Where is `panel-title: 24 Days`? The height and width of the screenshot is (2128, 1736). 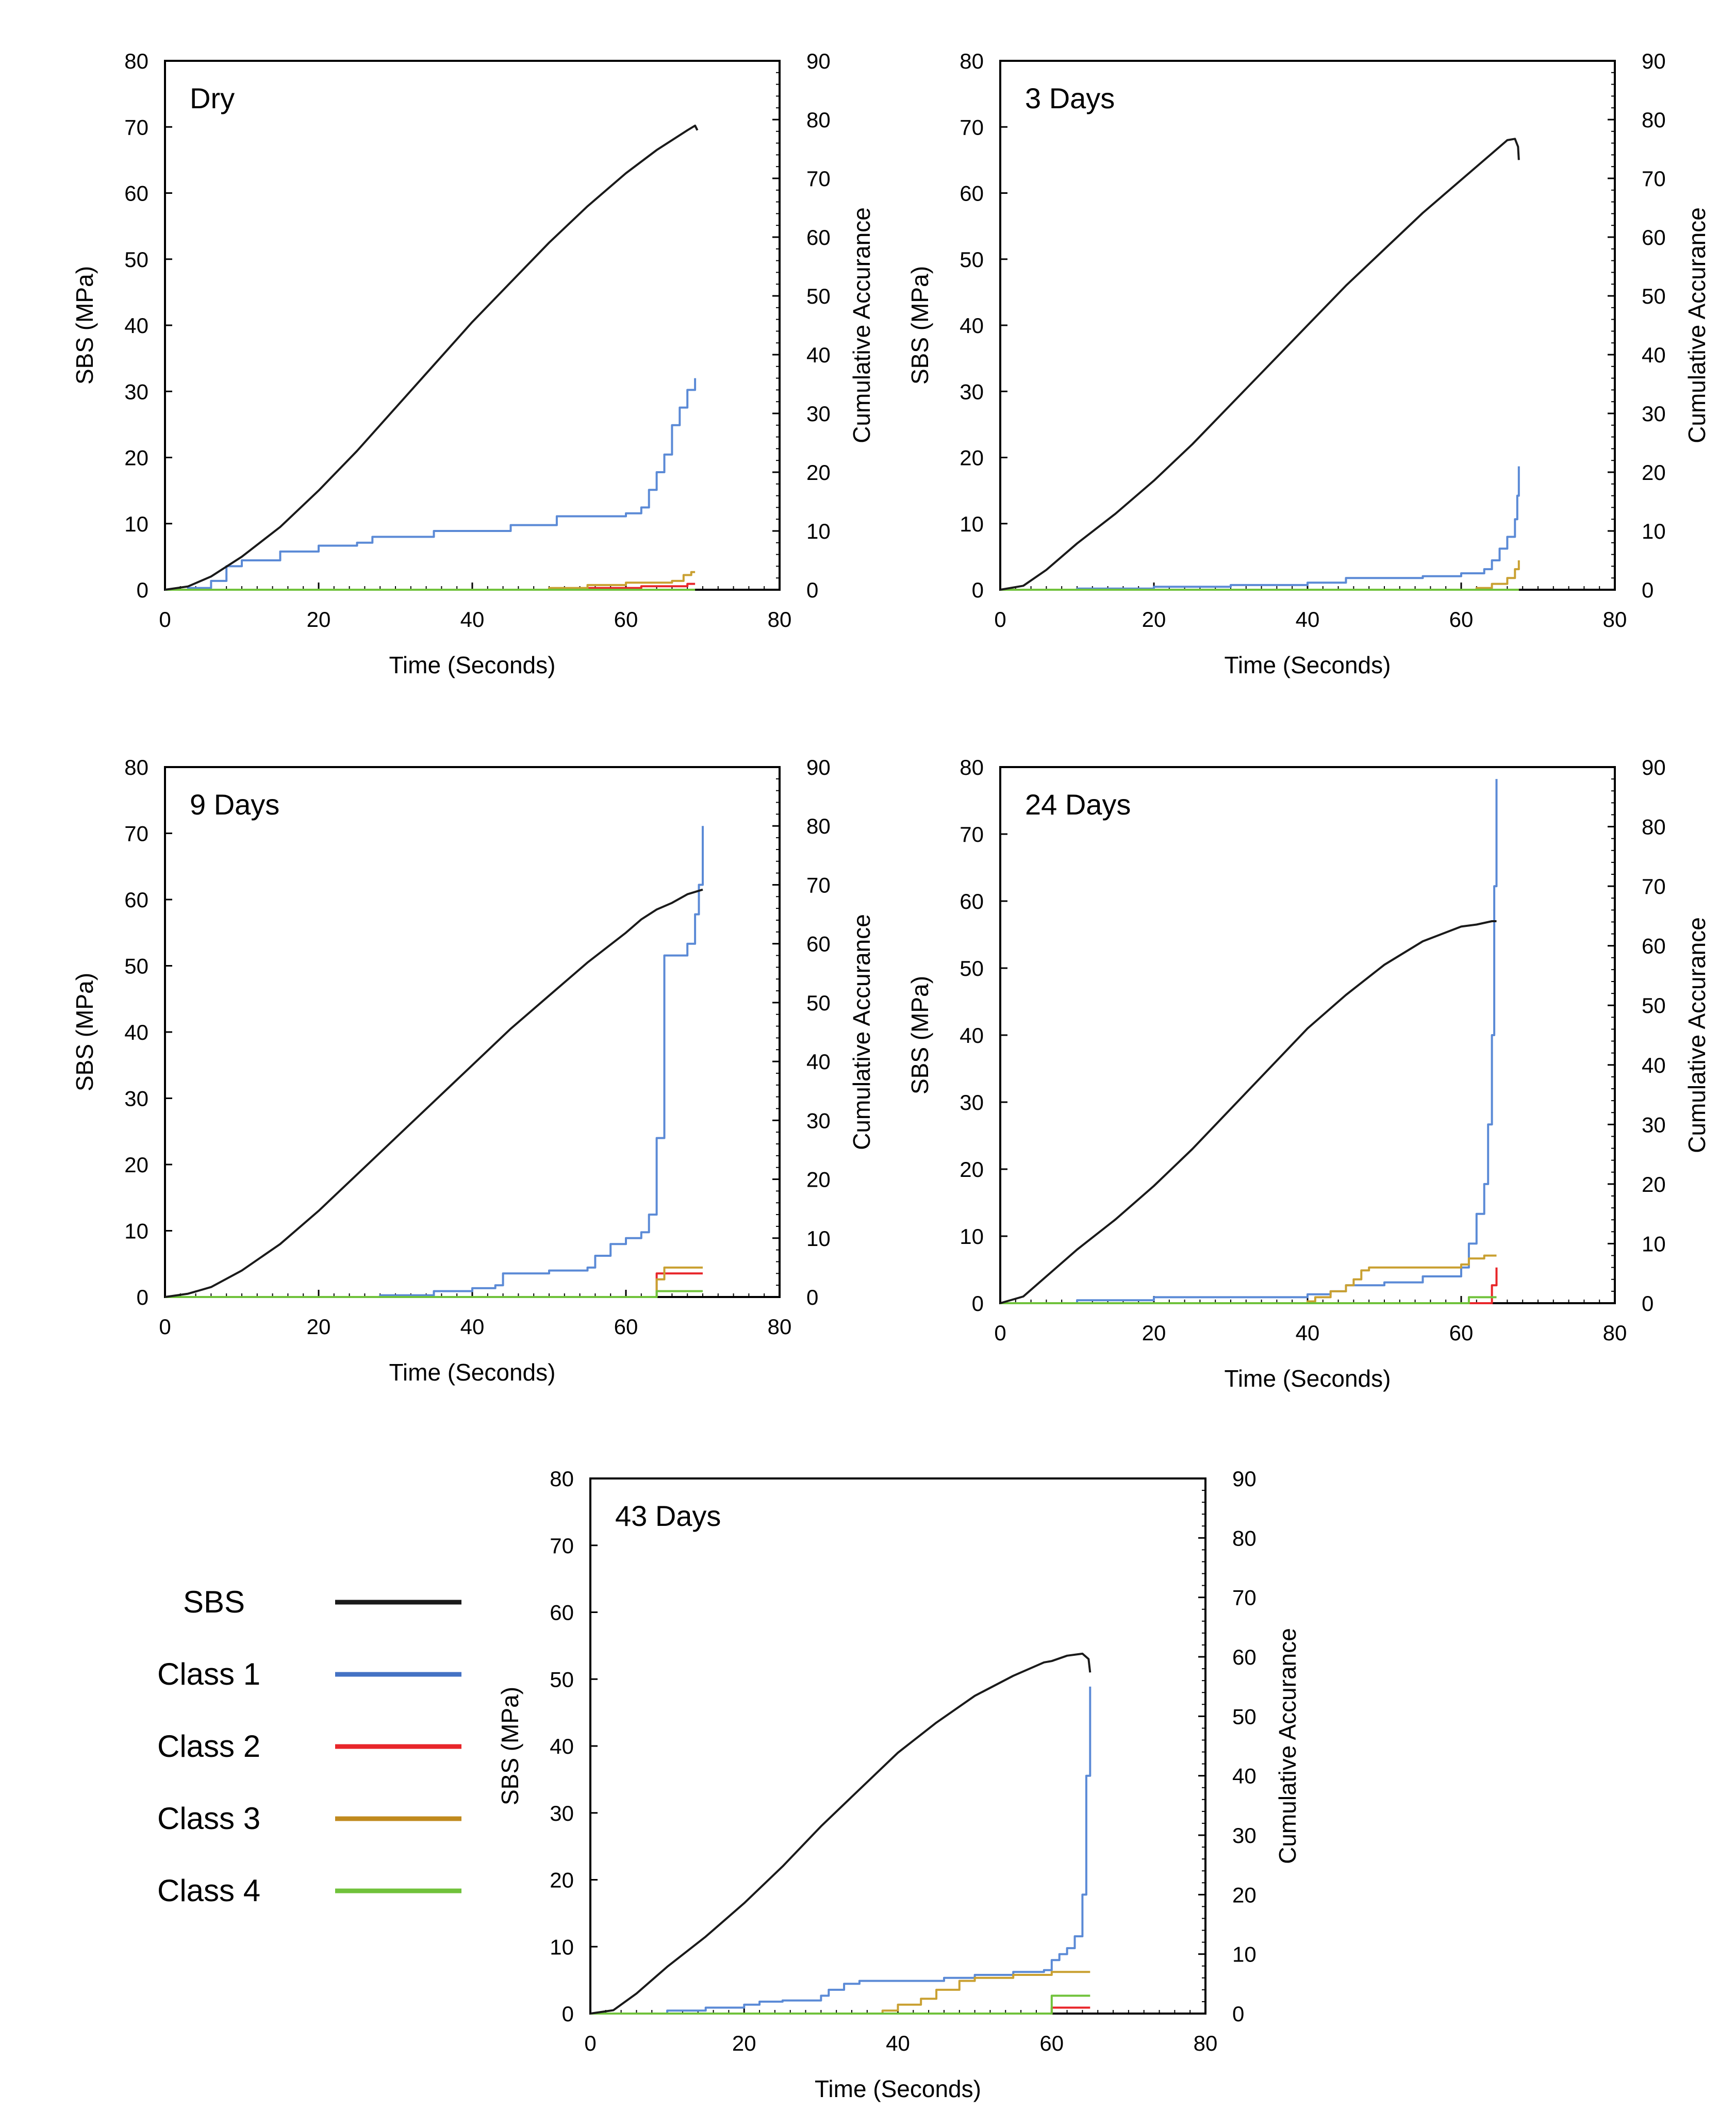
panel-title: 24 Days is located at coordinates (1078, 804).